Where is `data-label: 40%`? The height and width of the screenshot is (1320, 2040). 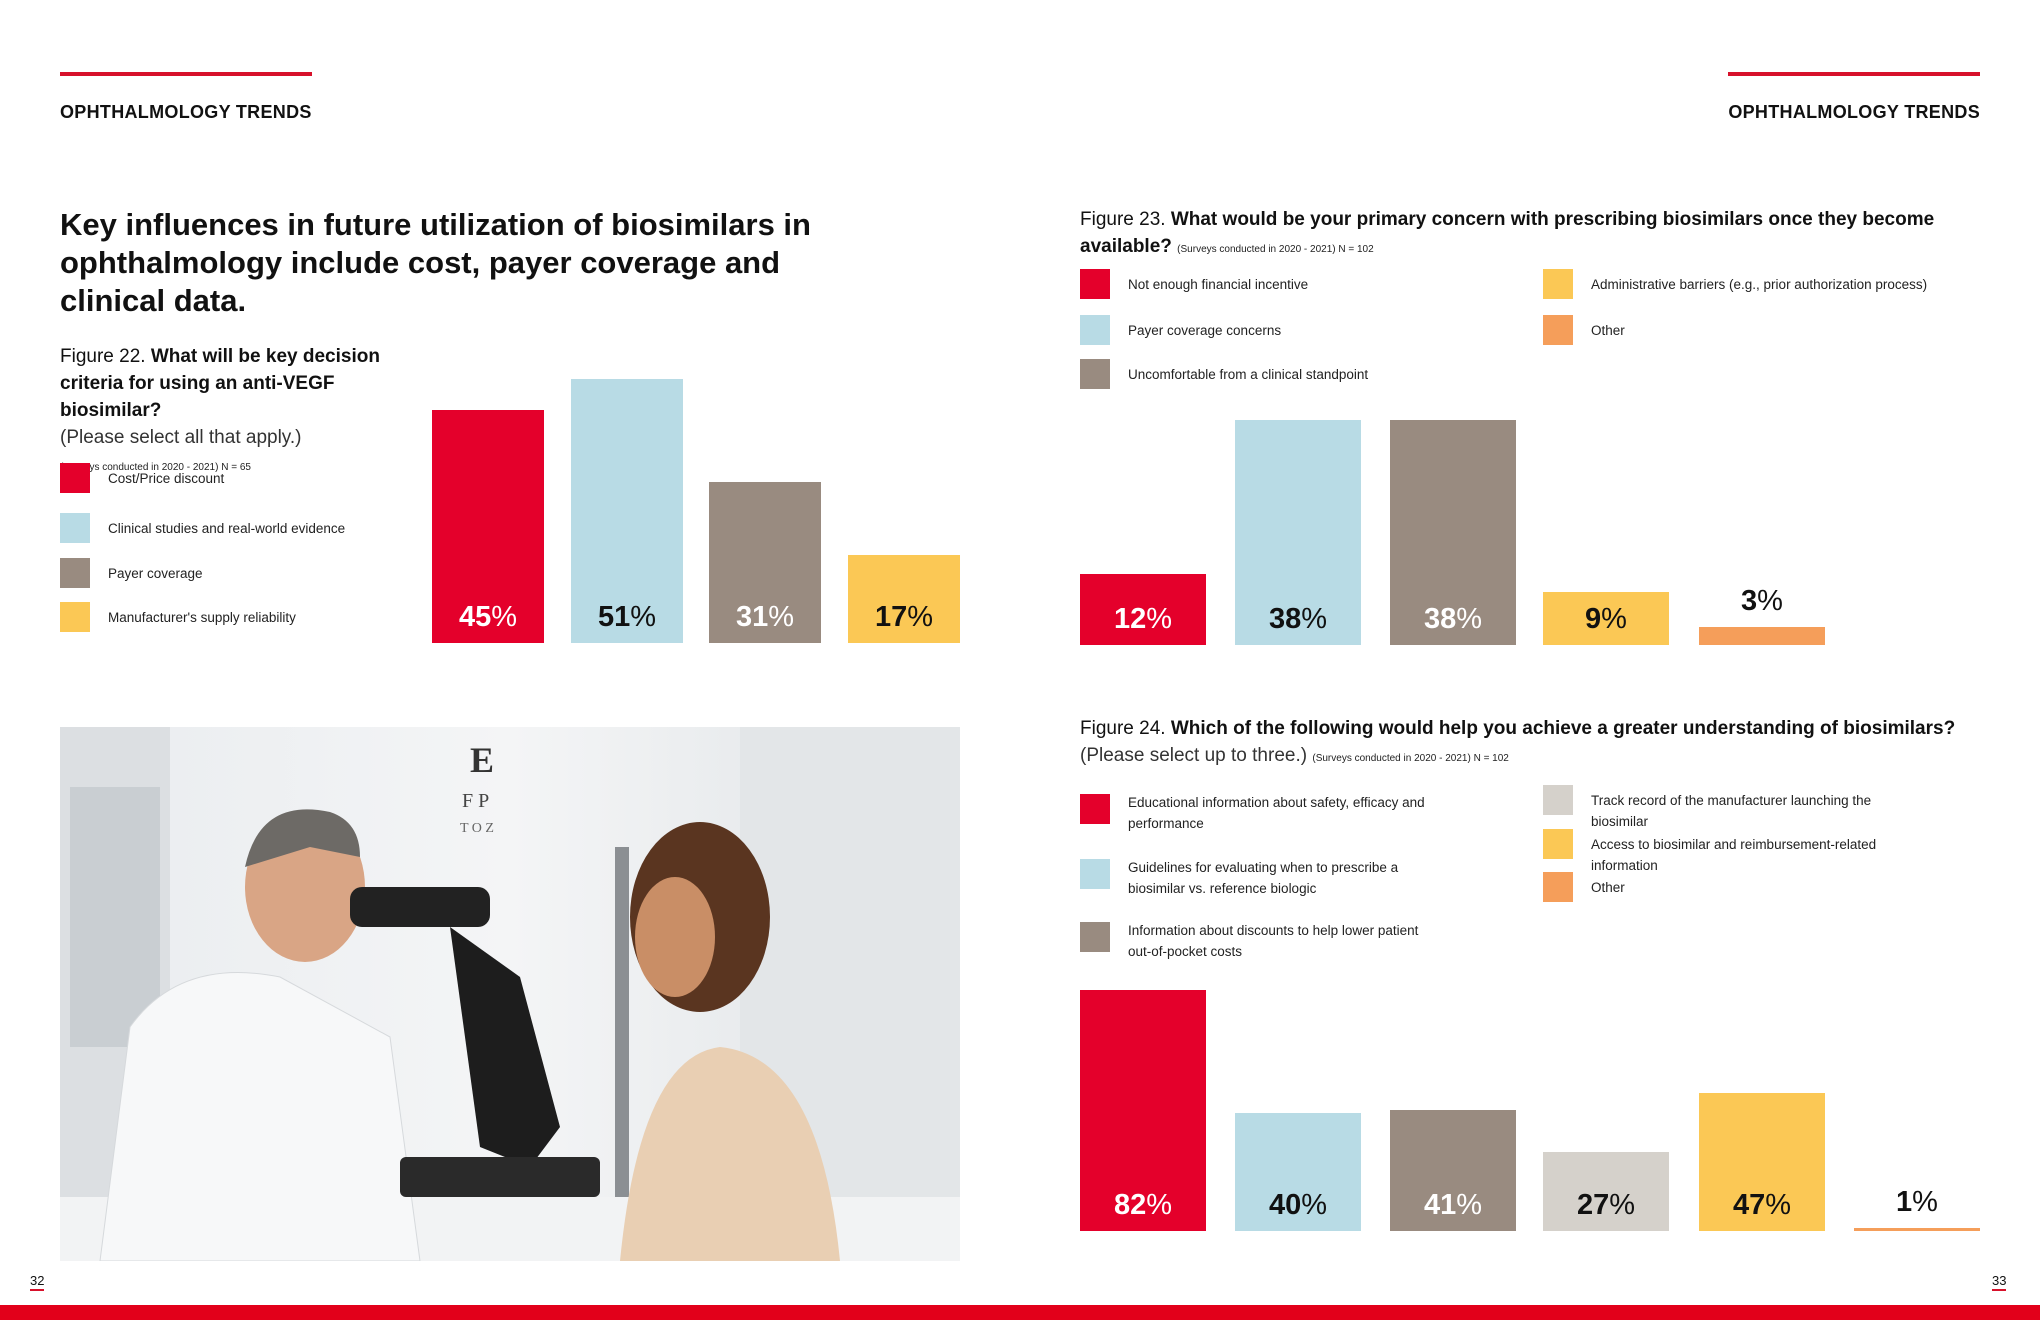
data-label: 40% is located at coordinates (1298, 1205).